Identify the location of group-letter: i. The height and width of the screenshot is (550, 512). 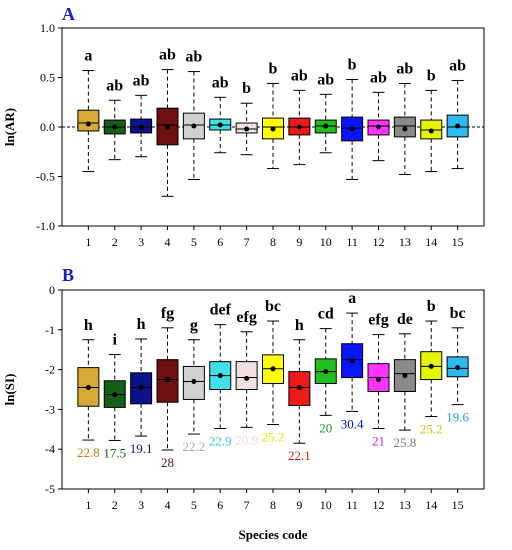
(115, 339).